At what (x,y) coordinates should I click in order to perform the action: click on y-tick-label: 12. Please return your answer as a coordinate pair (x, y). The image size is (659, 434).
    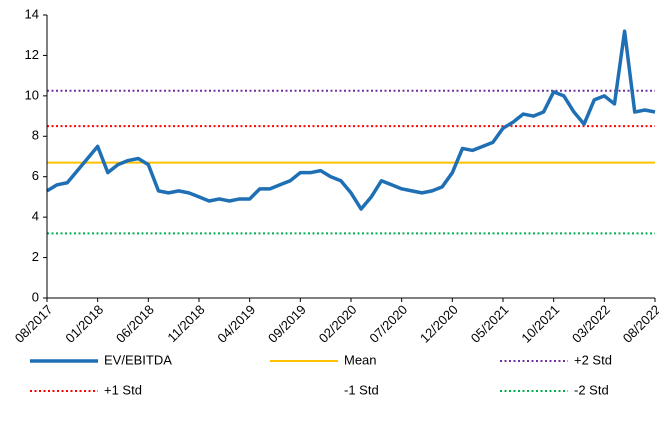
    Looking at the image, I should click on (32, 54).